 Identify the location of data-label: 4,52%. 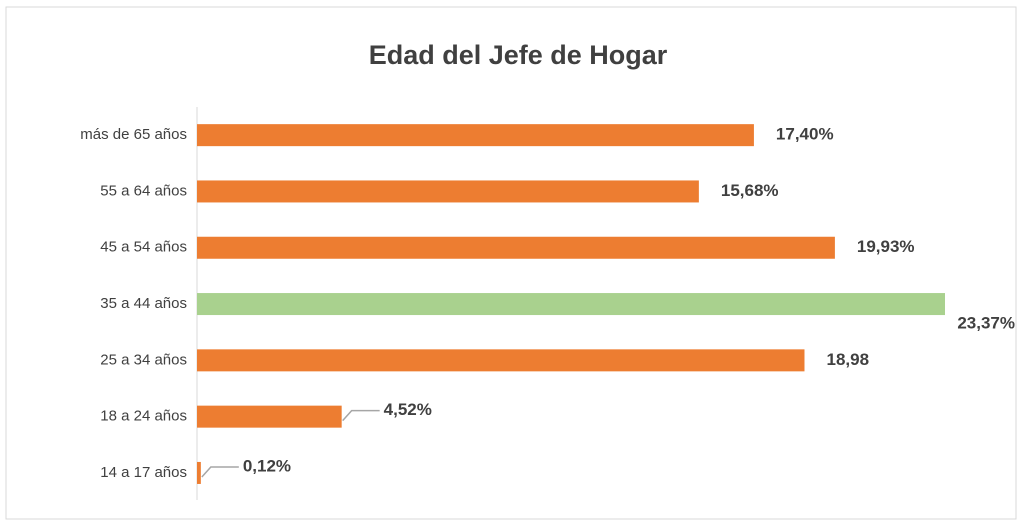
(408, 409).